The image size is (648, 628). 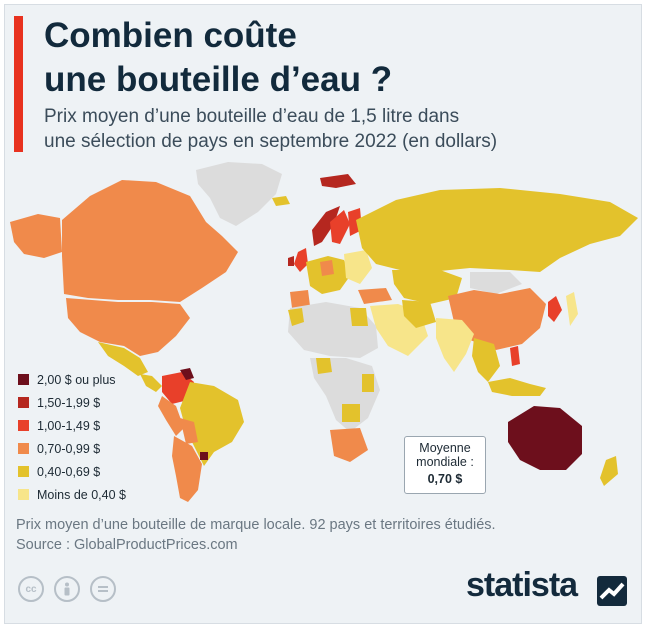 What do you see at coordinates (349, 445) in the screenshot?
I see `country-south-africa` at bounding box center [349, 445].